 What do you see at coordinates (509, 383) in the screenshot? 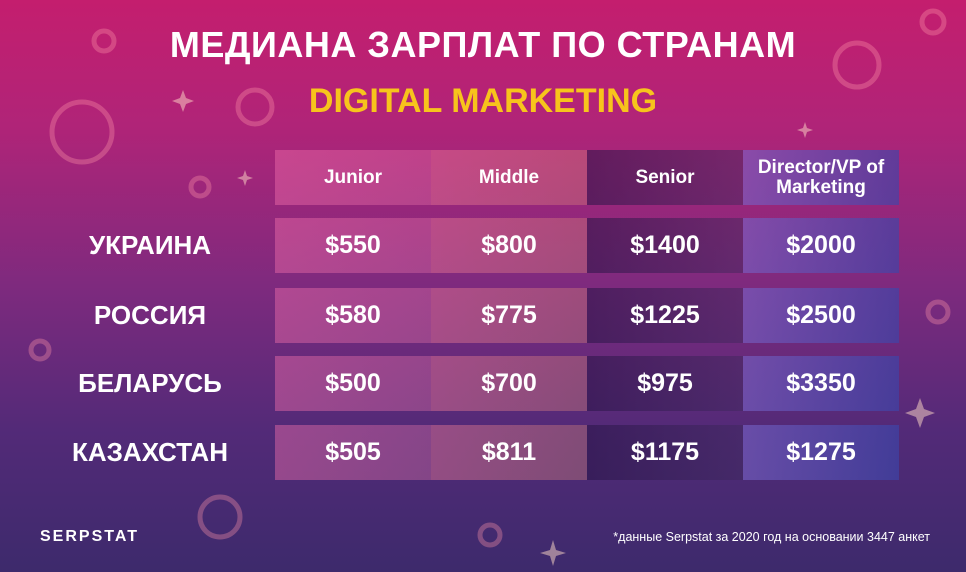
I see `salary-cell: $700` at bounding box center [509, 383].